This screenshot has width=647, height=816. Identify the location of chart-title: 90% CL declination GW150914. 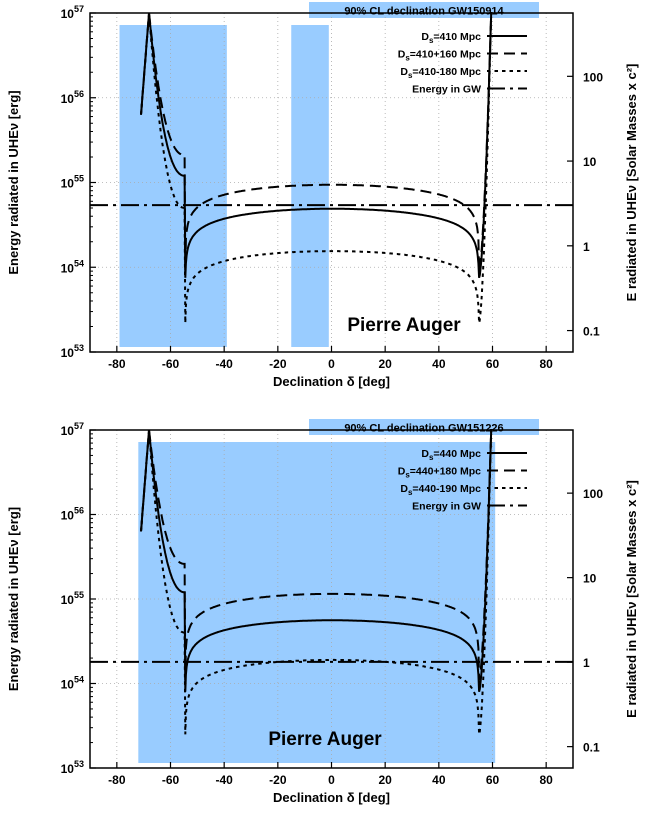
(424, 12).